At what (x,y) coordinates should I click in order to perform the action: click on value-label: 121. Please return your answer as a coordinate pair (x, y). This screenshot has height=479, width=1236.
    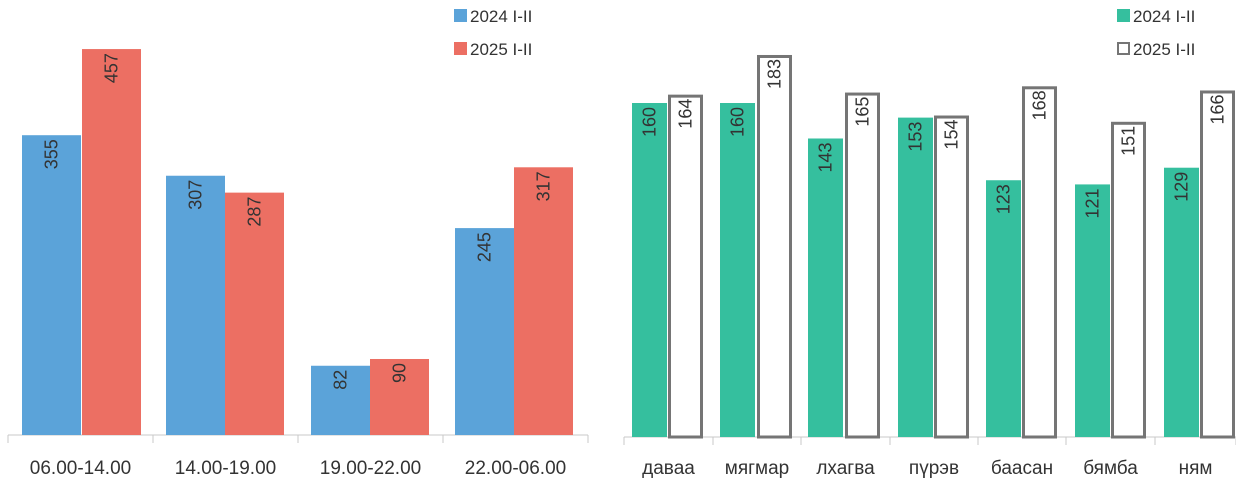
    Looking at the image, I should click on (1093, 203).